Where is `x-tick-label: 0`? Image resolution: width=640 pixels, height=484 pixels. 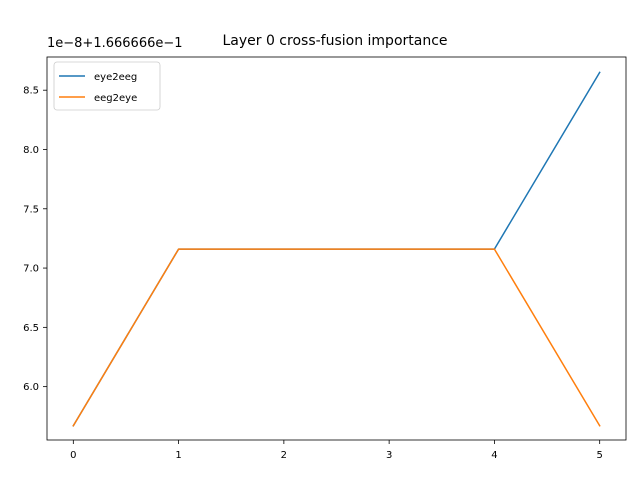
x-tick-label: 0 is located at coordinates (73, 455).